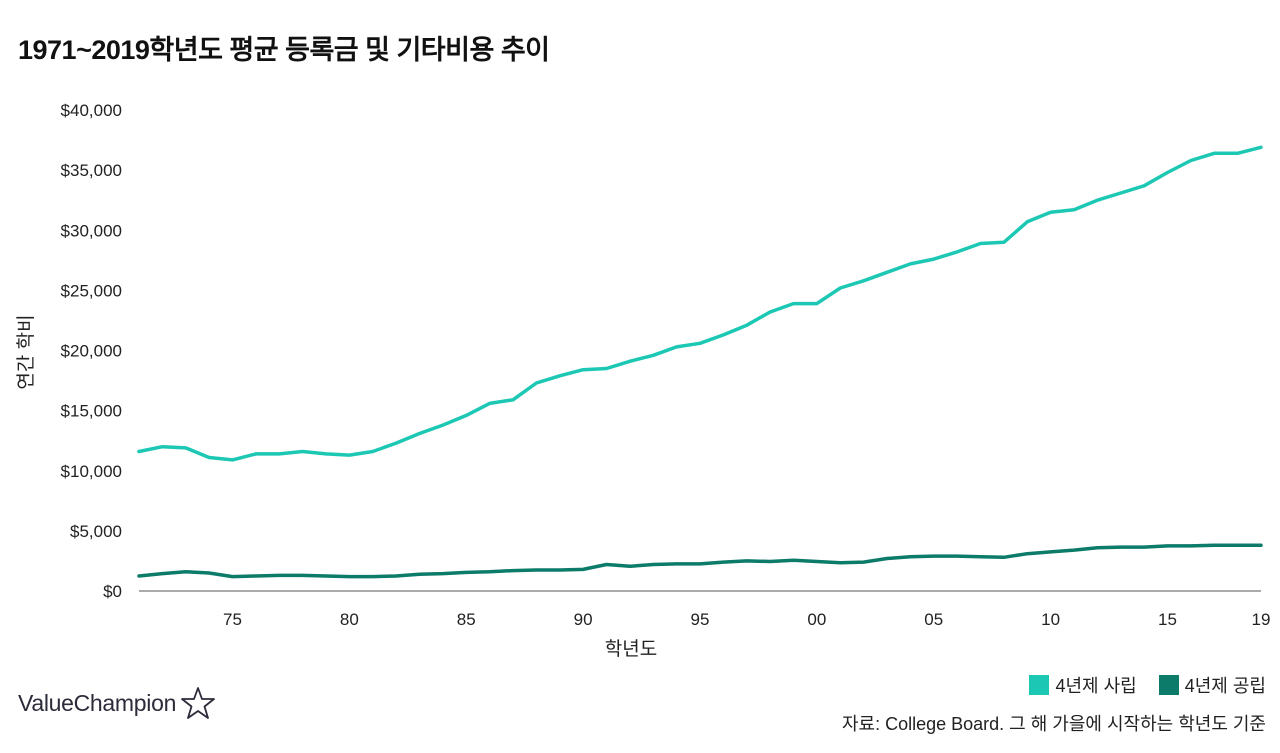 This screenshot has width=1280, height=753. What do you see at coordinates (631, 649) in the screenshot?
I see `x-axis-label: 학년도` at bounding box center [631, 649].